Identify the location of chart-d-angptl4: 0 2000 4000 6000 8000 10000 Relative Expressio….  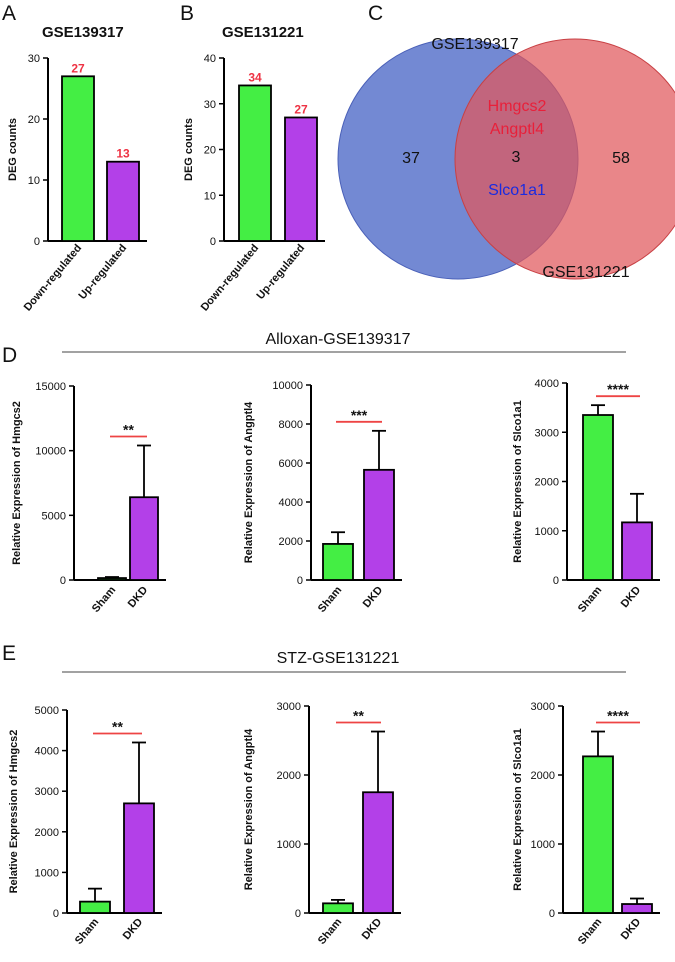
(322, 497).